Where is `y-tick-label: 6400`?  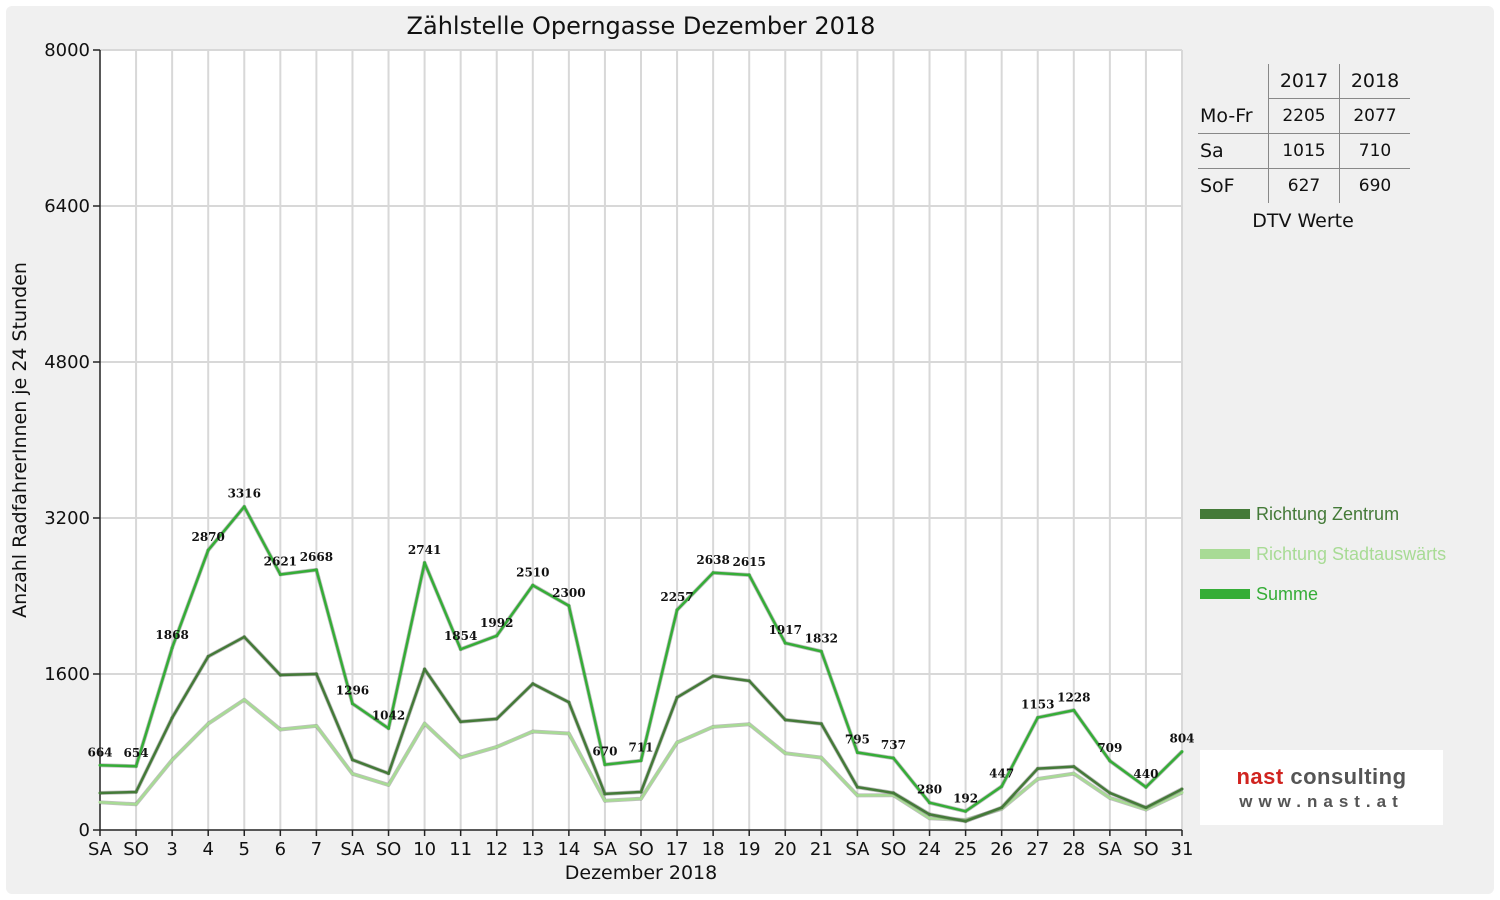
y-tick-label: 6400 is located at coordinates (67, 206).